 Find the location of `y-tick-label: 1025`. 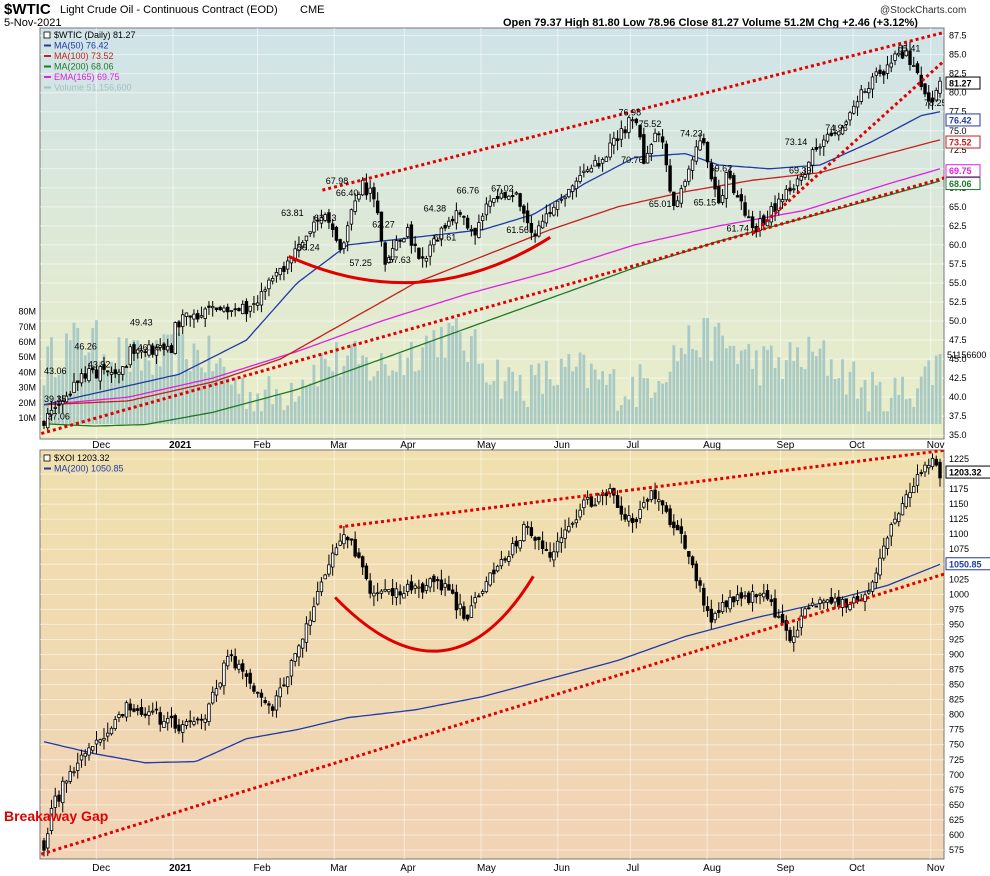

y-tick-label: 1025 is located at coordinates (959, 579).